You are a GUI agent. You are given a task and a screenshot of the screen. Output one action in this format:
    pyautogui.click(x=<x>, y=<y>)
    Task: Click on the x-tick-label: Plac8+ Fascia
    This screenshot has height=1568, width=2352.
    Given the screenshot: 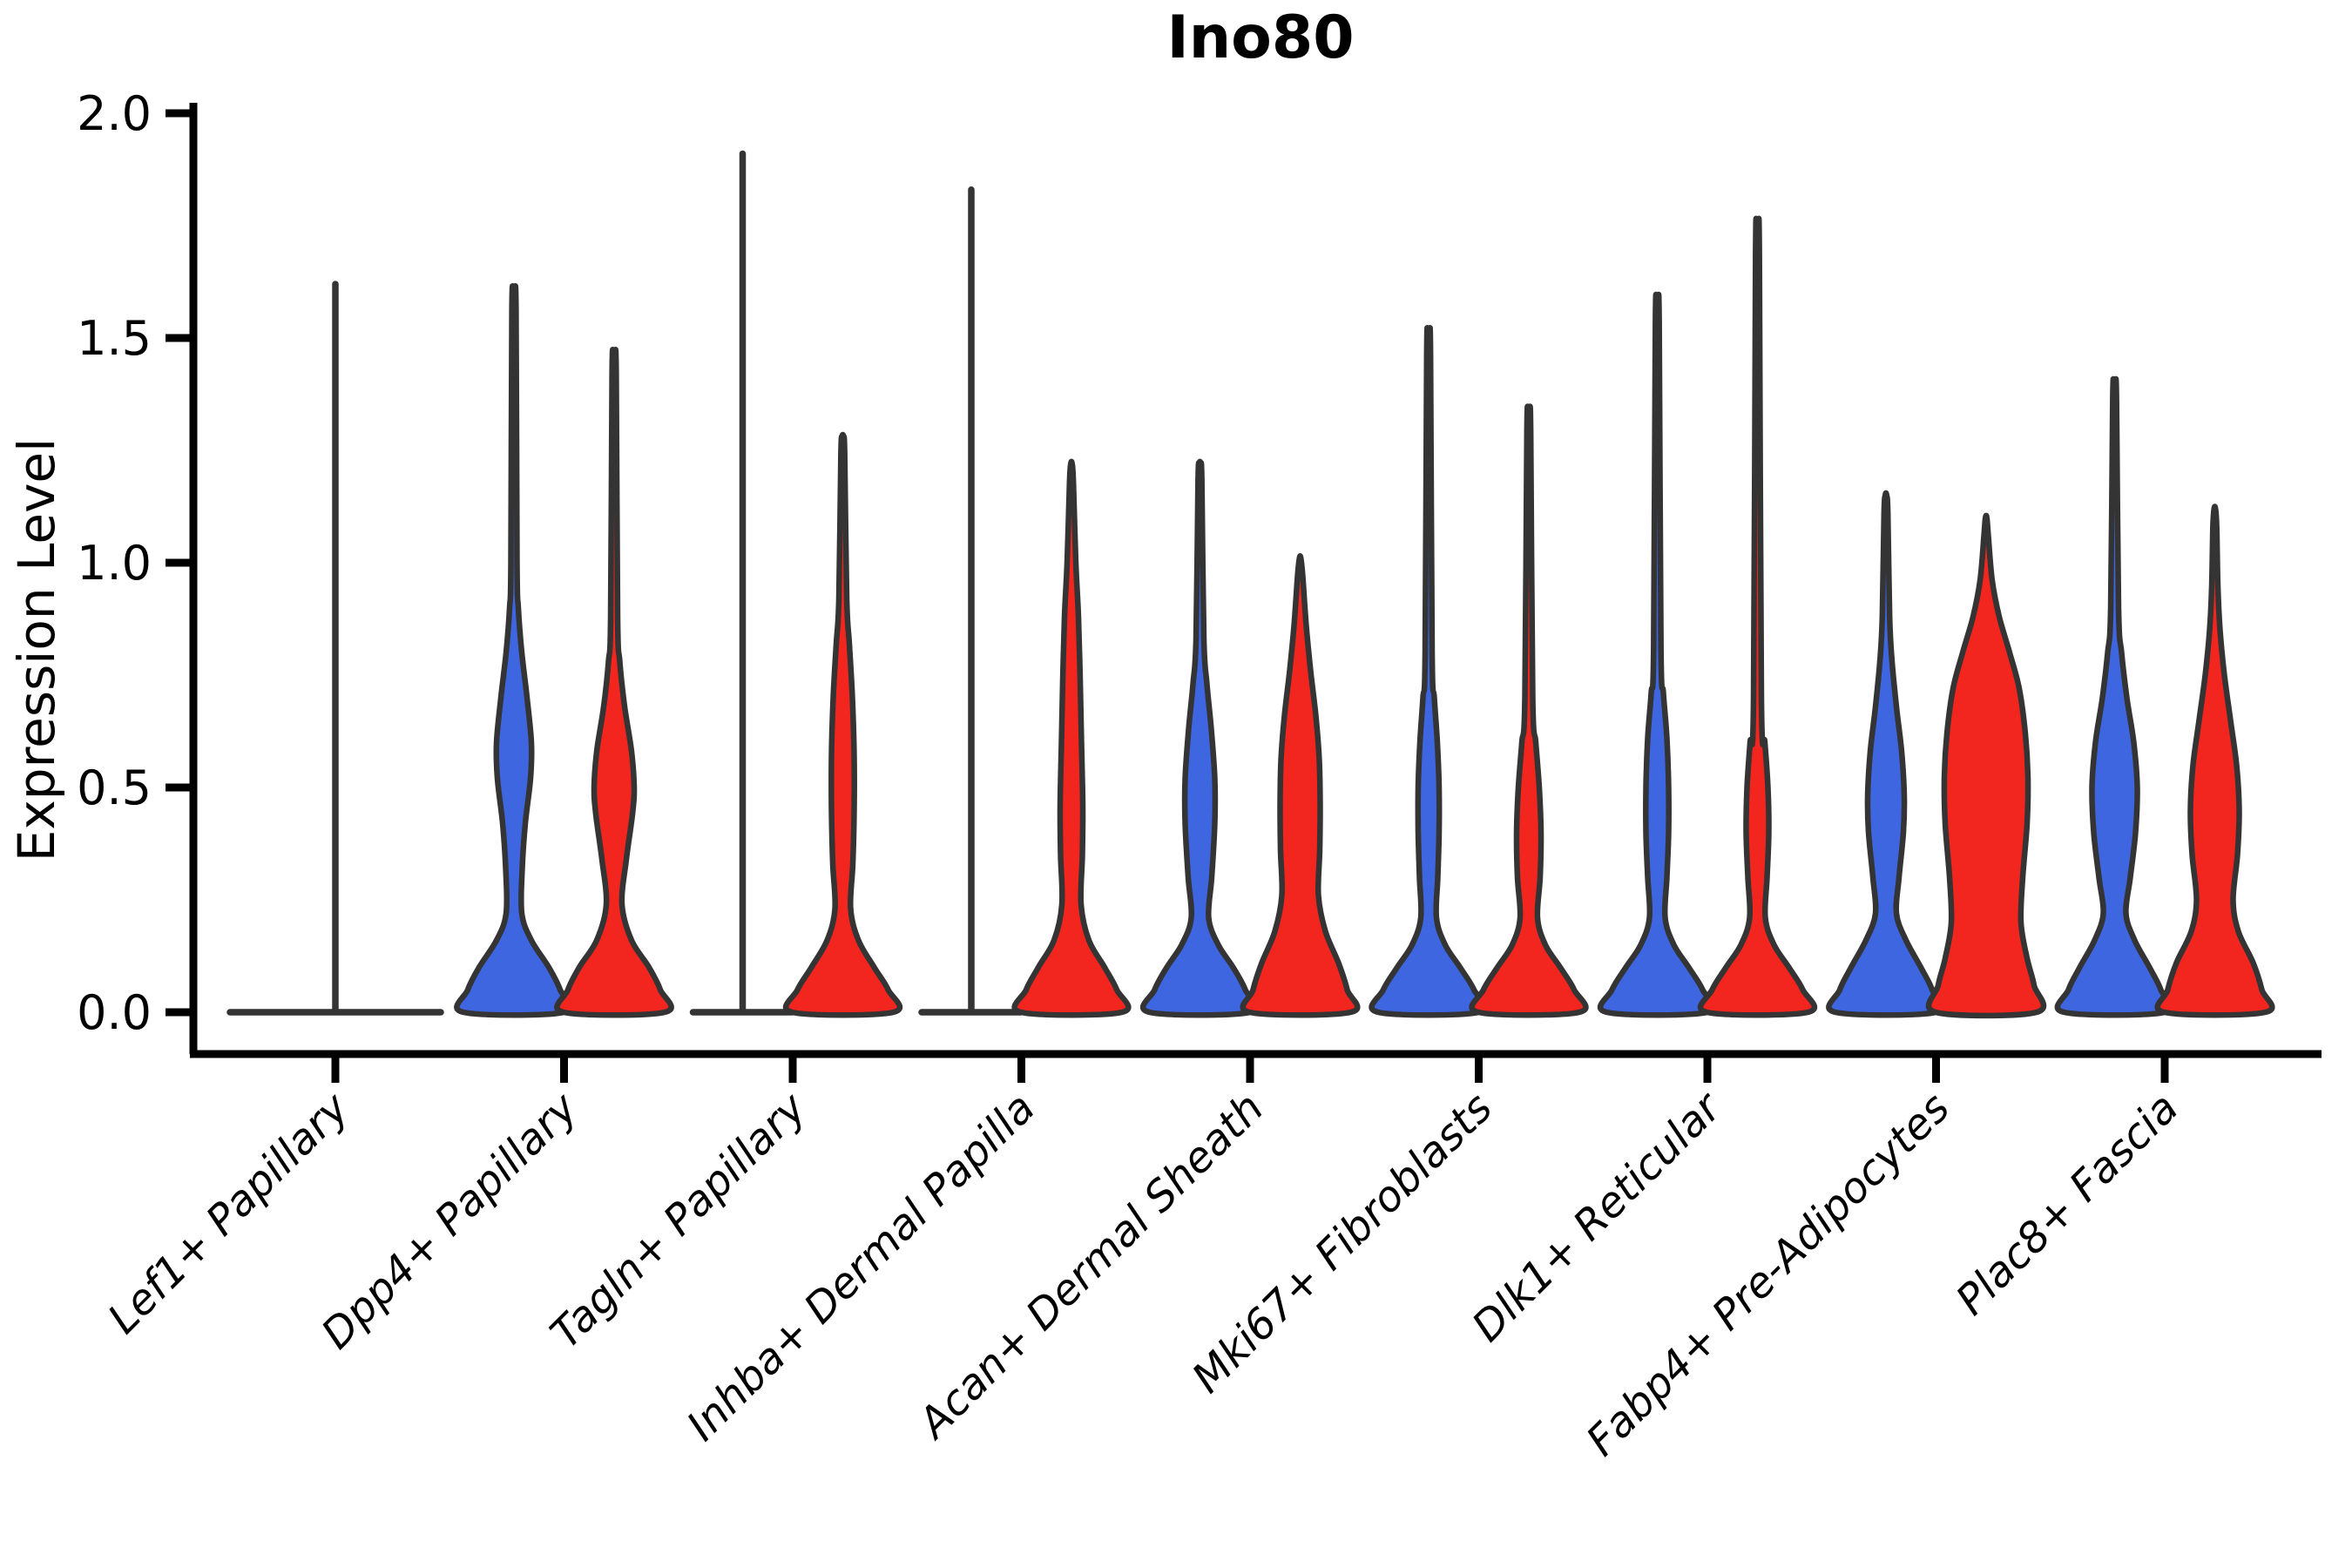 What is the action you would take?
    pyautogui.click(x=2067, y=1204)
    